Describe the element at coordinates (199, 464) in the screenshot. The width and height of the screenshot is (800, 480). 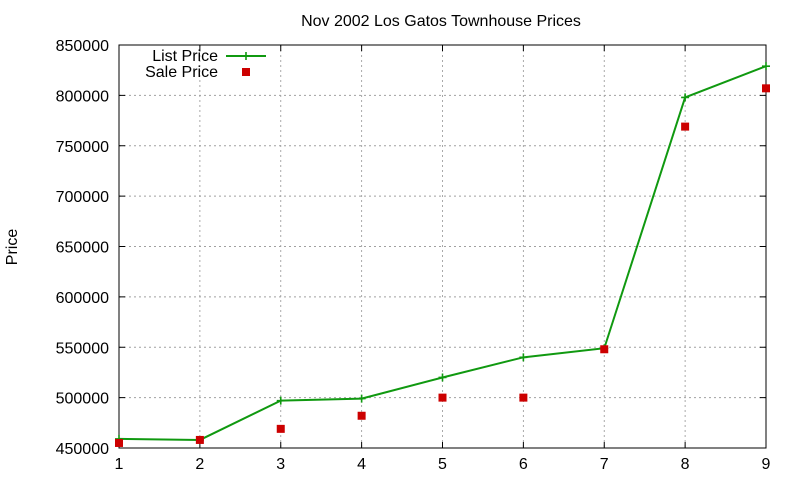
I see `x-tick-label: 2` at that location.